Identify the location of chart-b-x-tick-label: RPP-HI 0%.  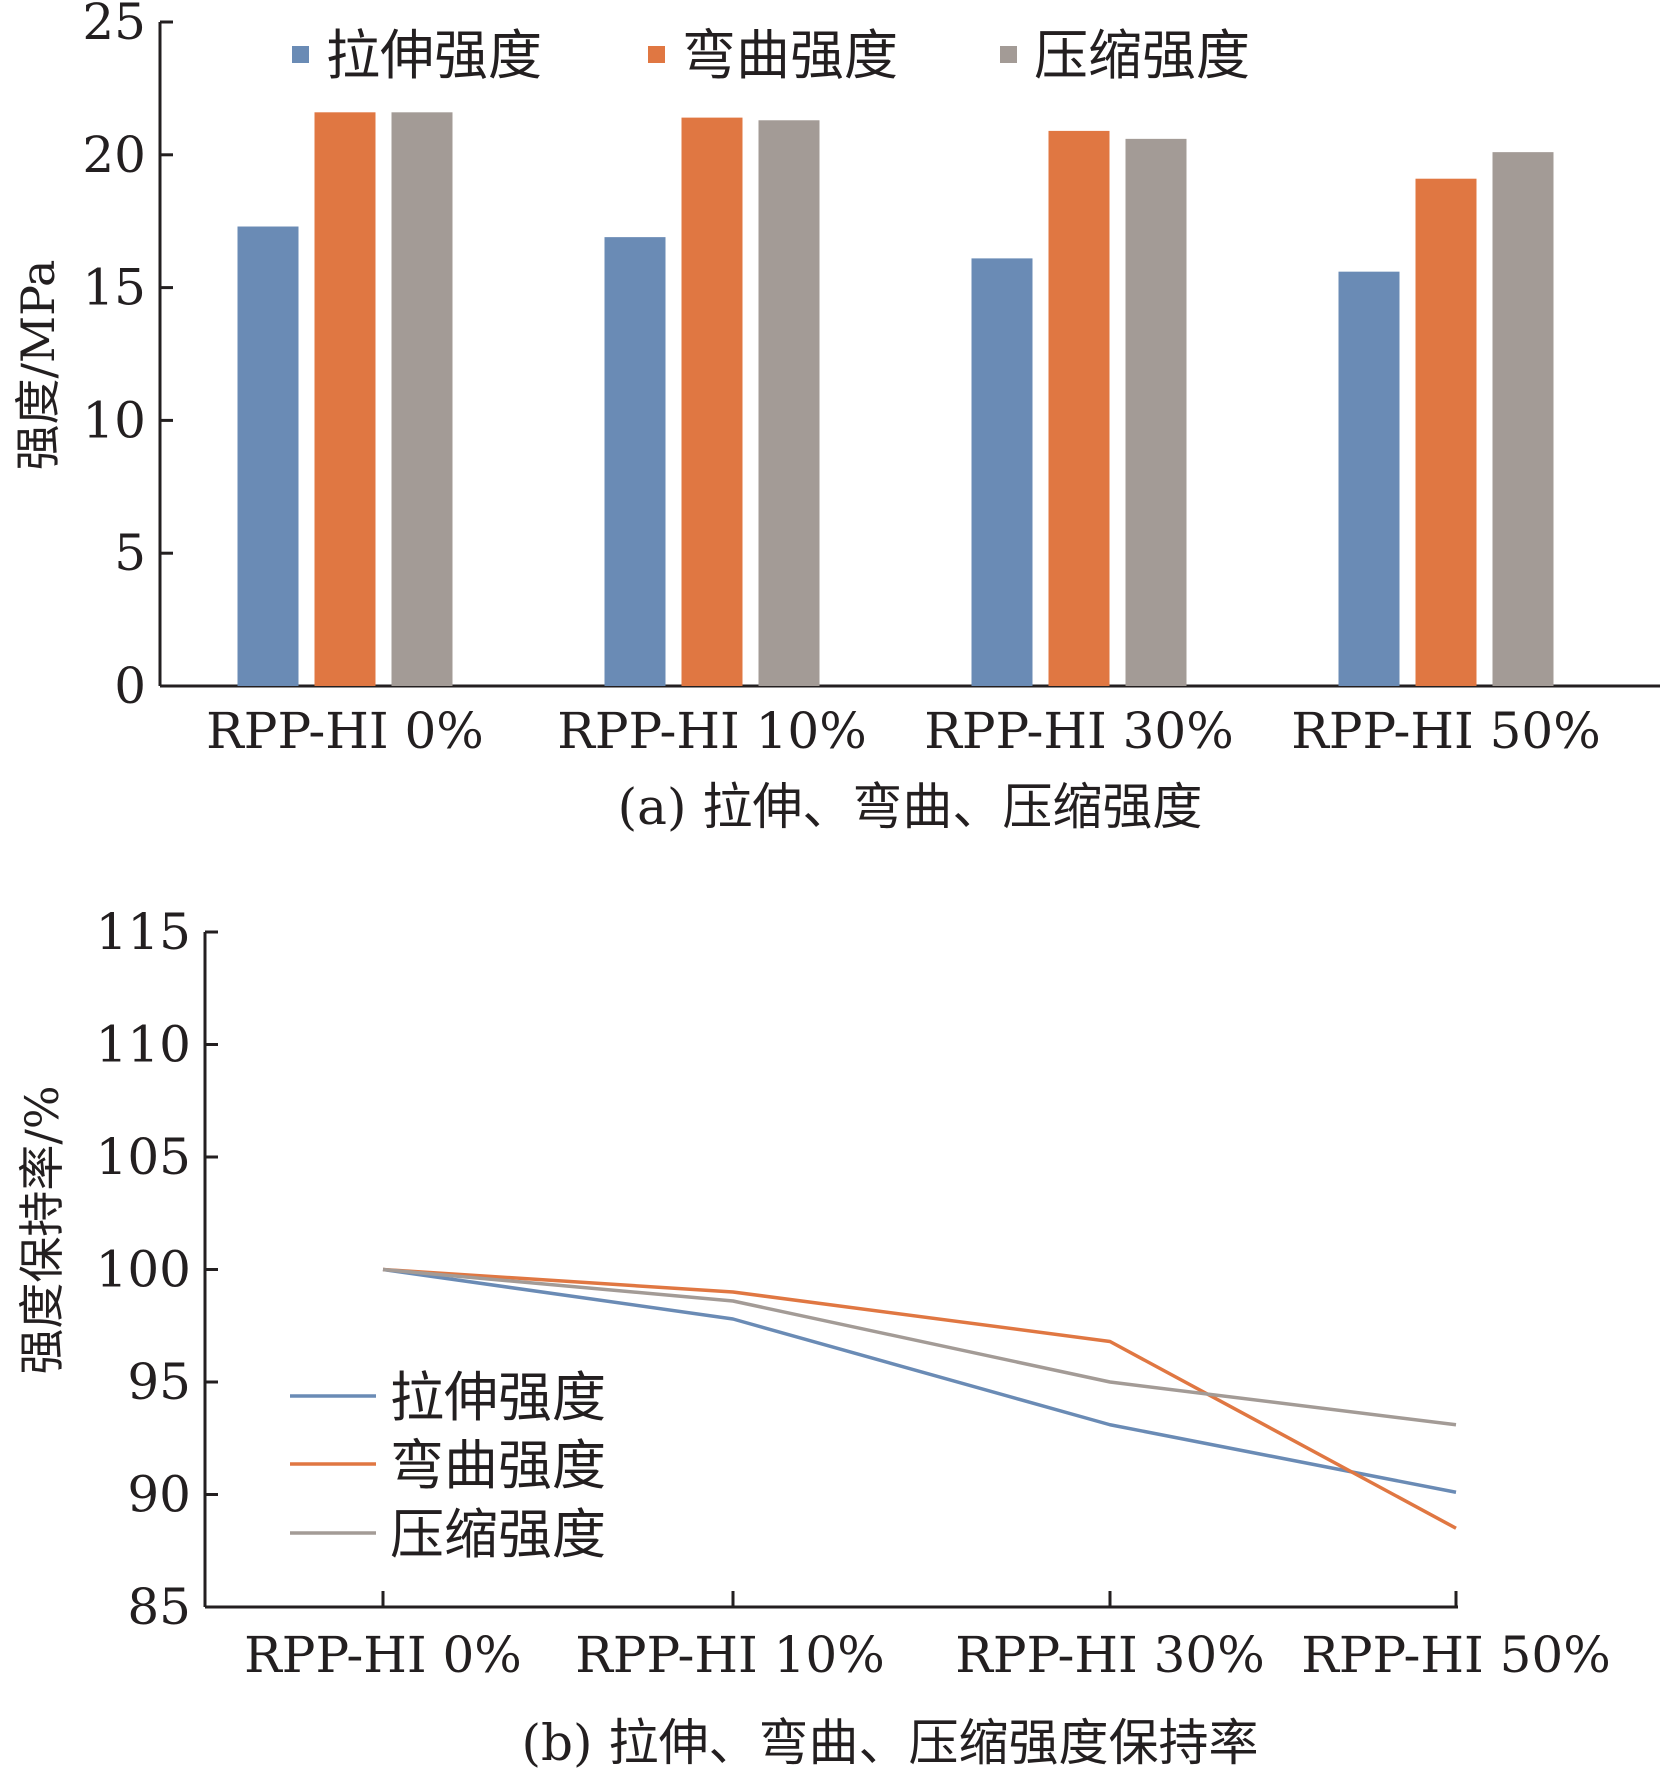
(383, 1655).